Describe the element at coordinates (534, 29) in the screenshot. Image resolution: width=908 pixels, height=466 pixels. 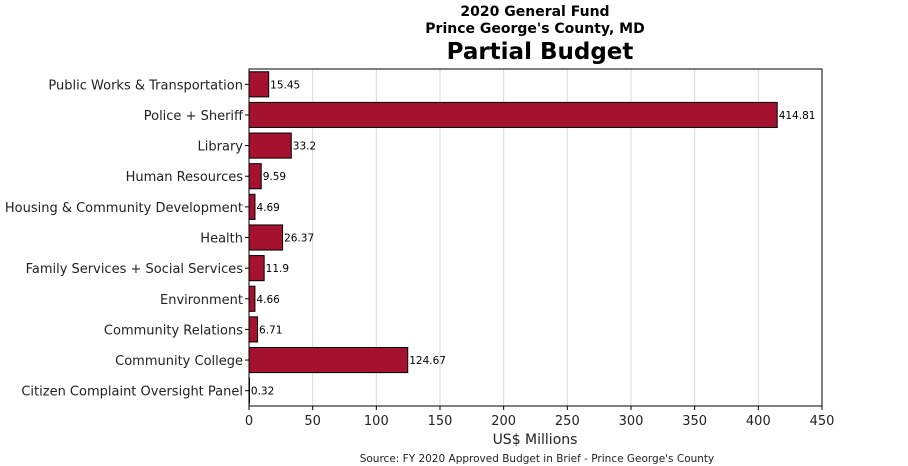
I see `chart-title-line2: Prince George's County, MD` at that location.